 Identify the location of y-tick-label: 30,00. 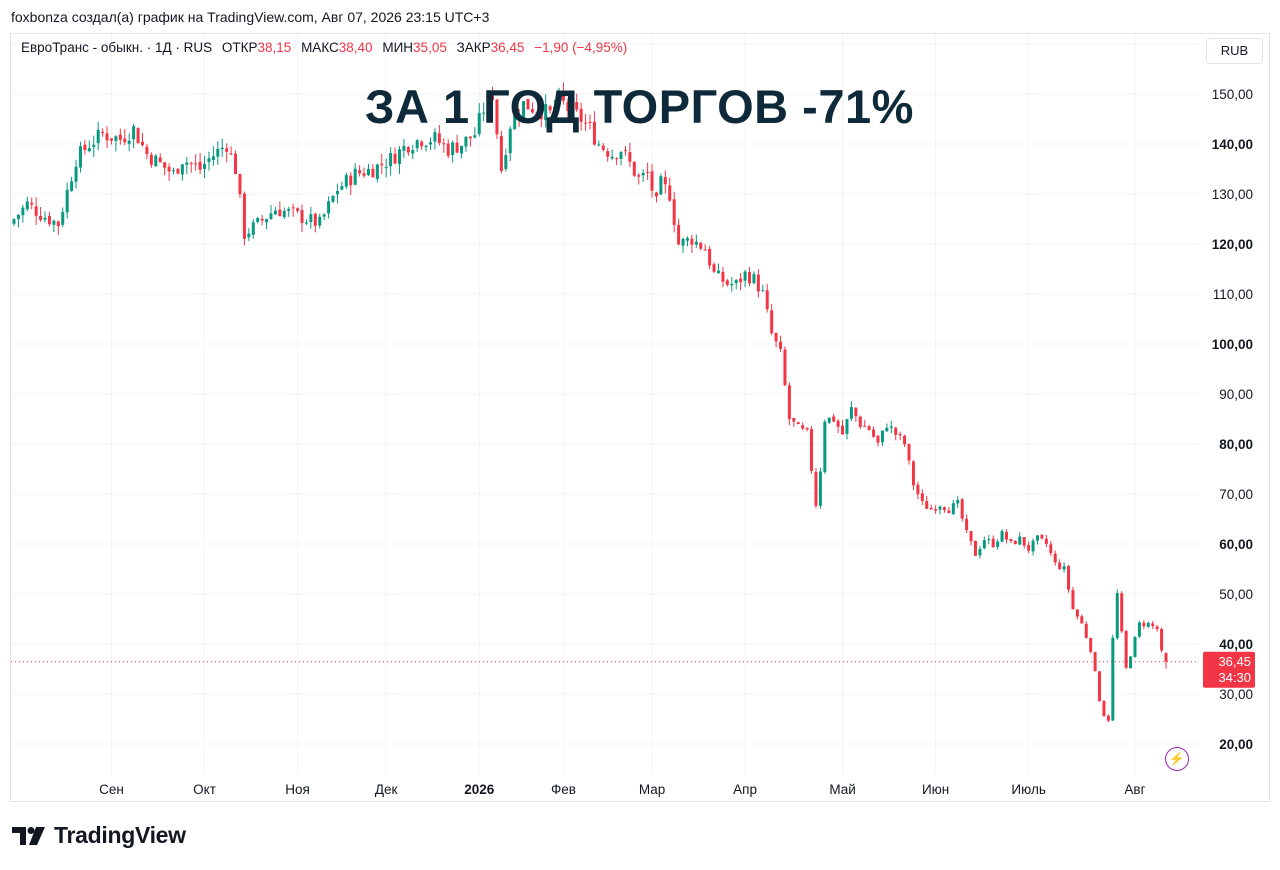
(1236, 694).